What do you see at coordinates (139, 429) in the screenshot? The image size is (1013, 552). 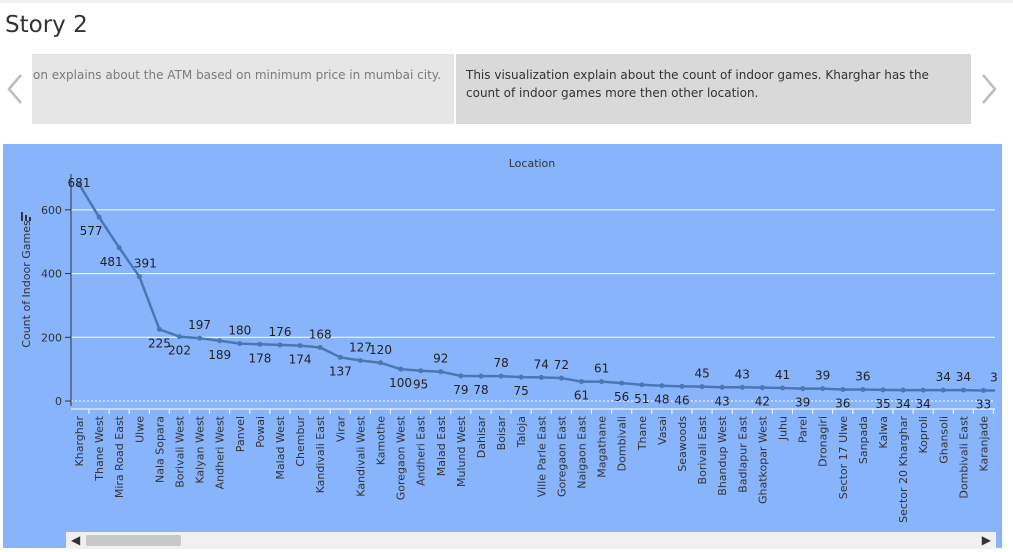 I see `x-tick-label: Ulwe` at bounding box center [139, 429].